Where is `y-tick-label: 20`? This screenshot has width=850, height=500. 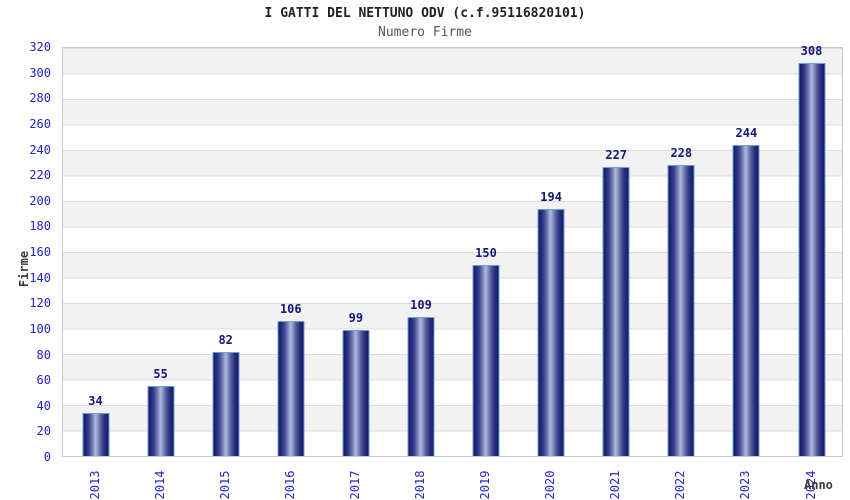 y-tick-label: 20 is located at coordinates (43, 431).